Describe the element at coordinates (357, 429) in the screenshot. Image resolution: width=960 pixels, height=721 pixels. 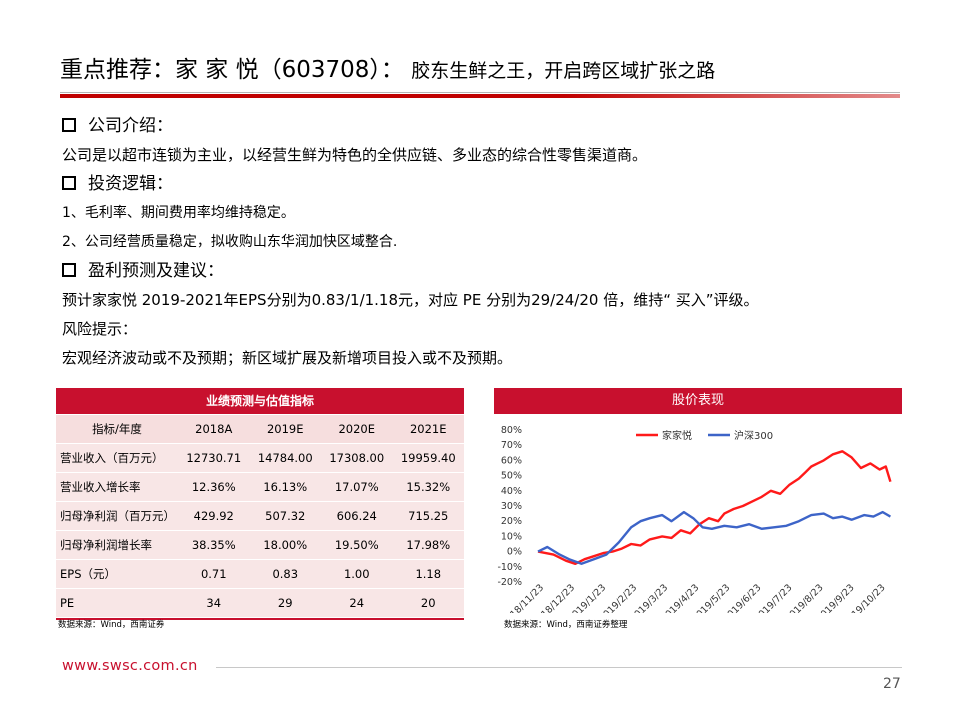
I see `table-header-cell: 2020E` at that location.